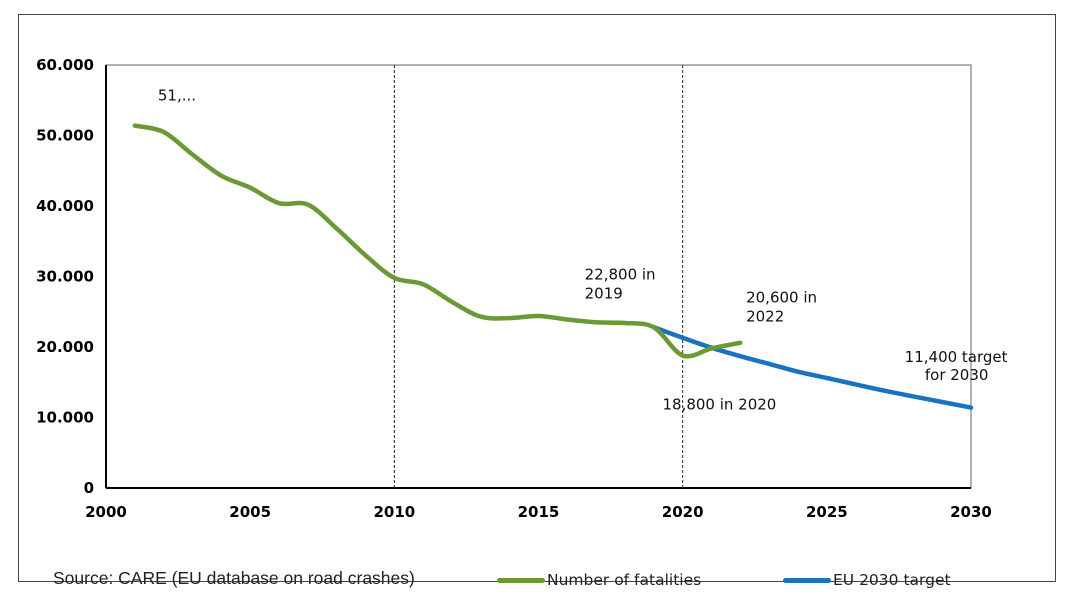 The height and width of the screenshot is (599, 1075). Describe the element at coordinates (807, 580) in the screenshot. I see `legend-swatch-target` at that location.